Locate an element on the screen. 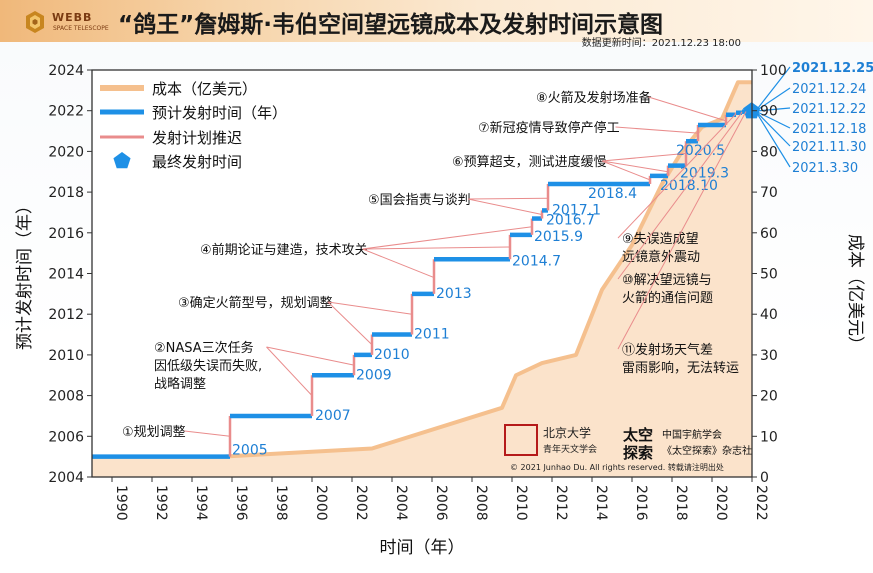 Image resolution: width=873 pixels, height=573 pixels. annotation-text: 雷雨影响，无法转运 is located at coordinates (680, 368).